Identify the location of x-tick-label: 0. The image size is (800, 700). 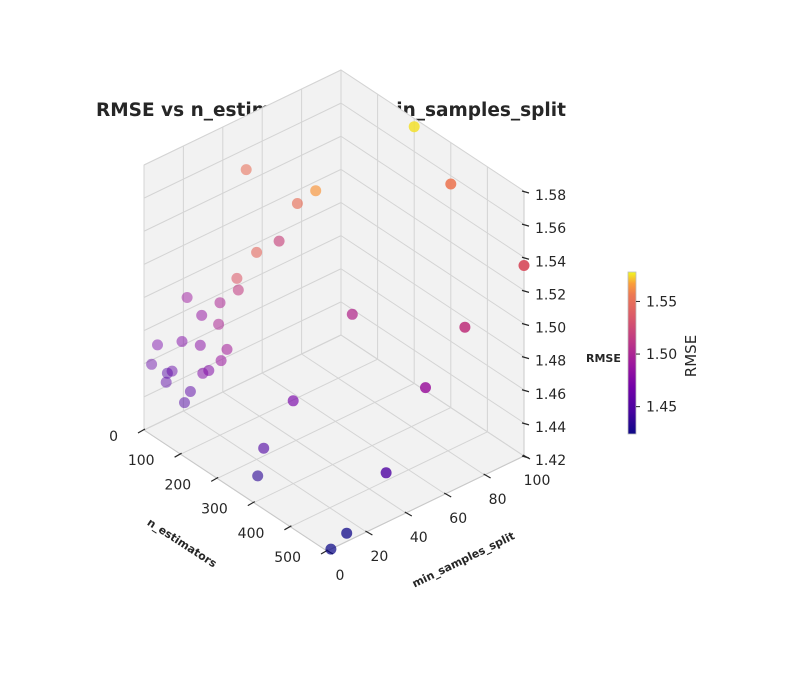
(113, 437).